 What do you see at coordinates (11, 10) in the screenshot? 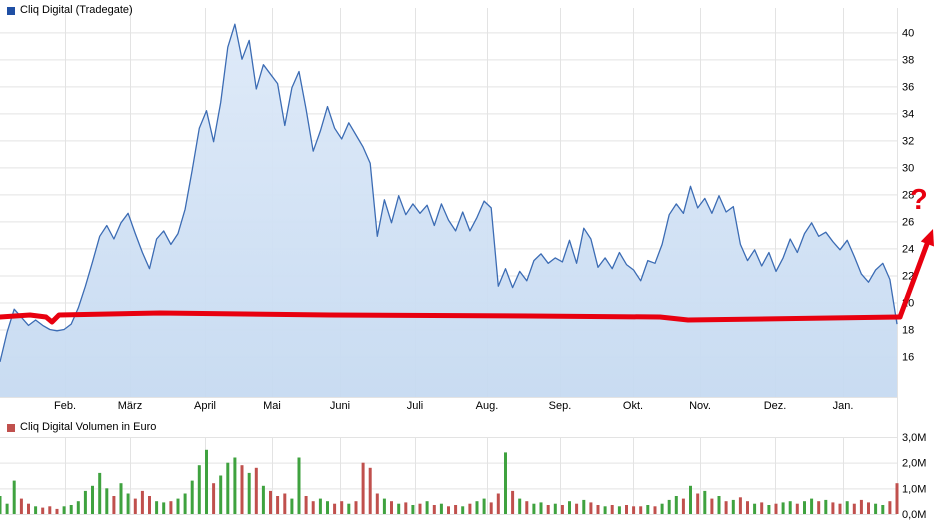
I see `price-legend-swatch` at bounding box center [11, 10].